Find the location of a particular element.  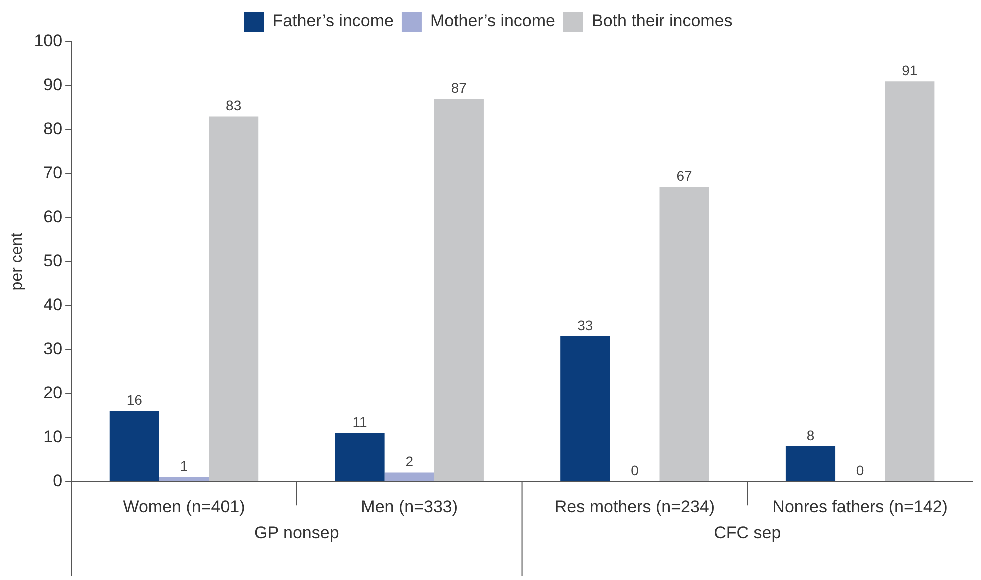

text: CFC sep is located at coordinates (748, 532).